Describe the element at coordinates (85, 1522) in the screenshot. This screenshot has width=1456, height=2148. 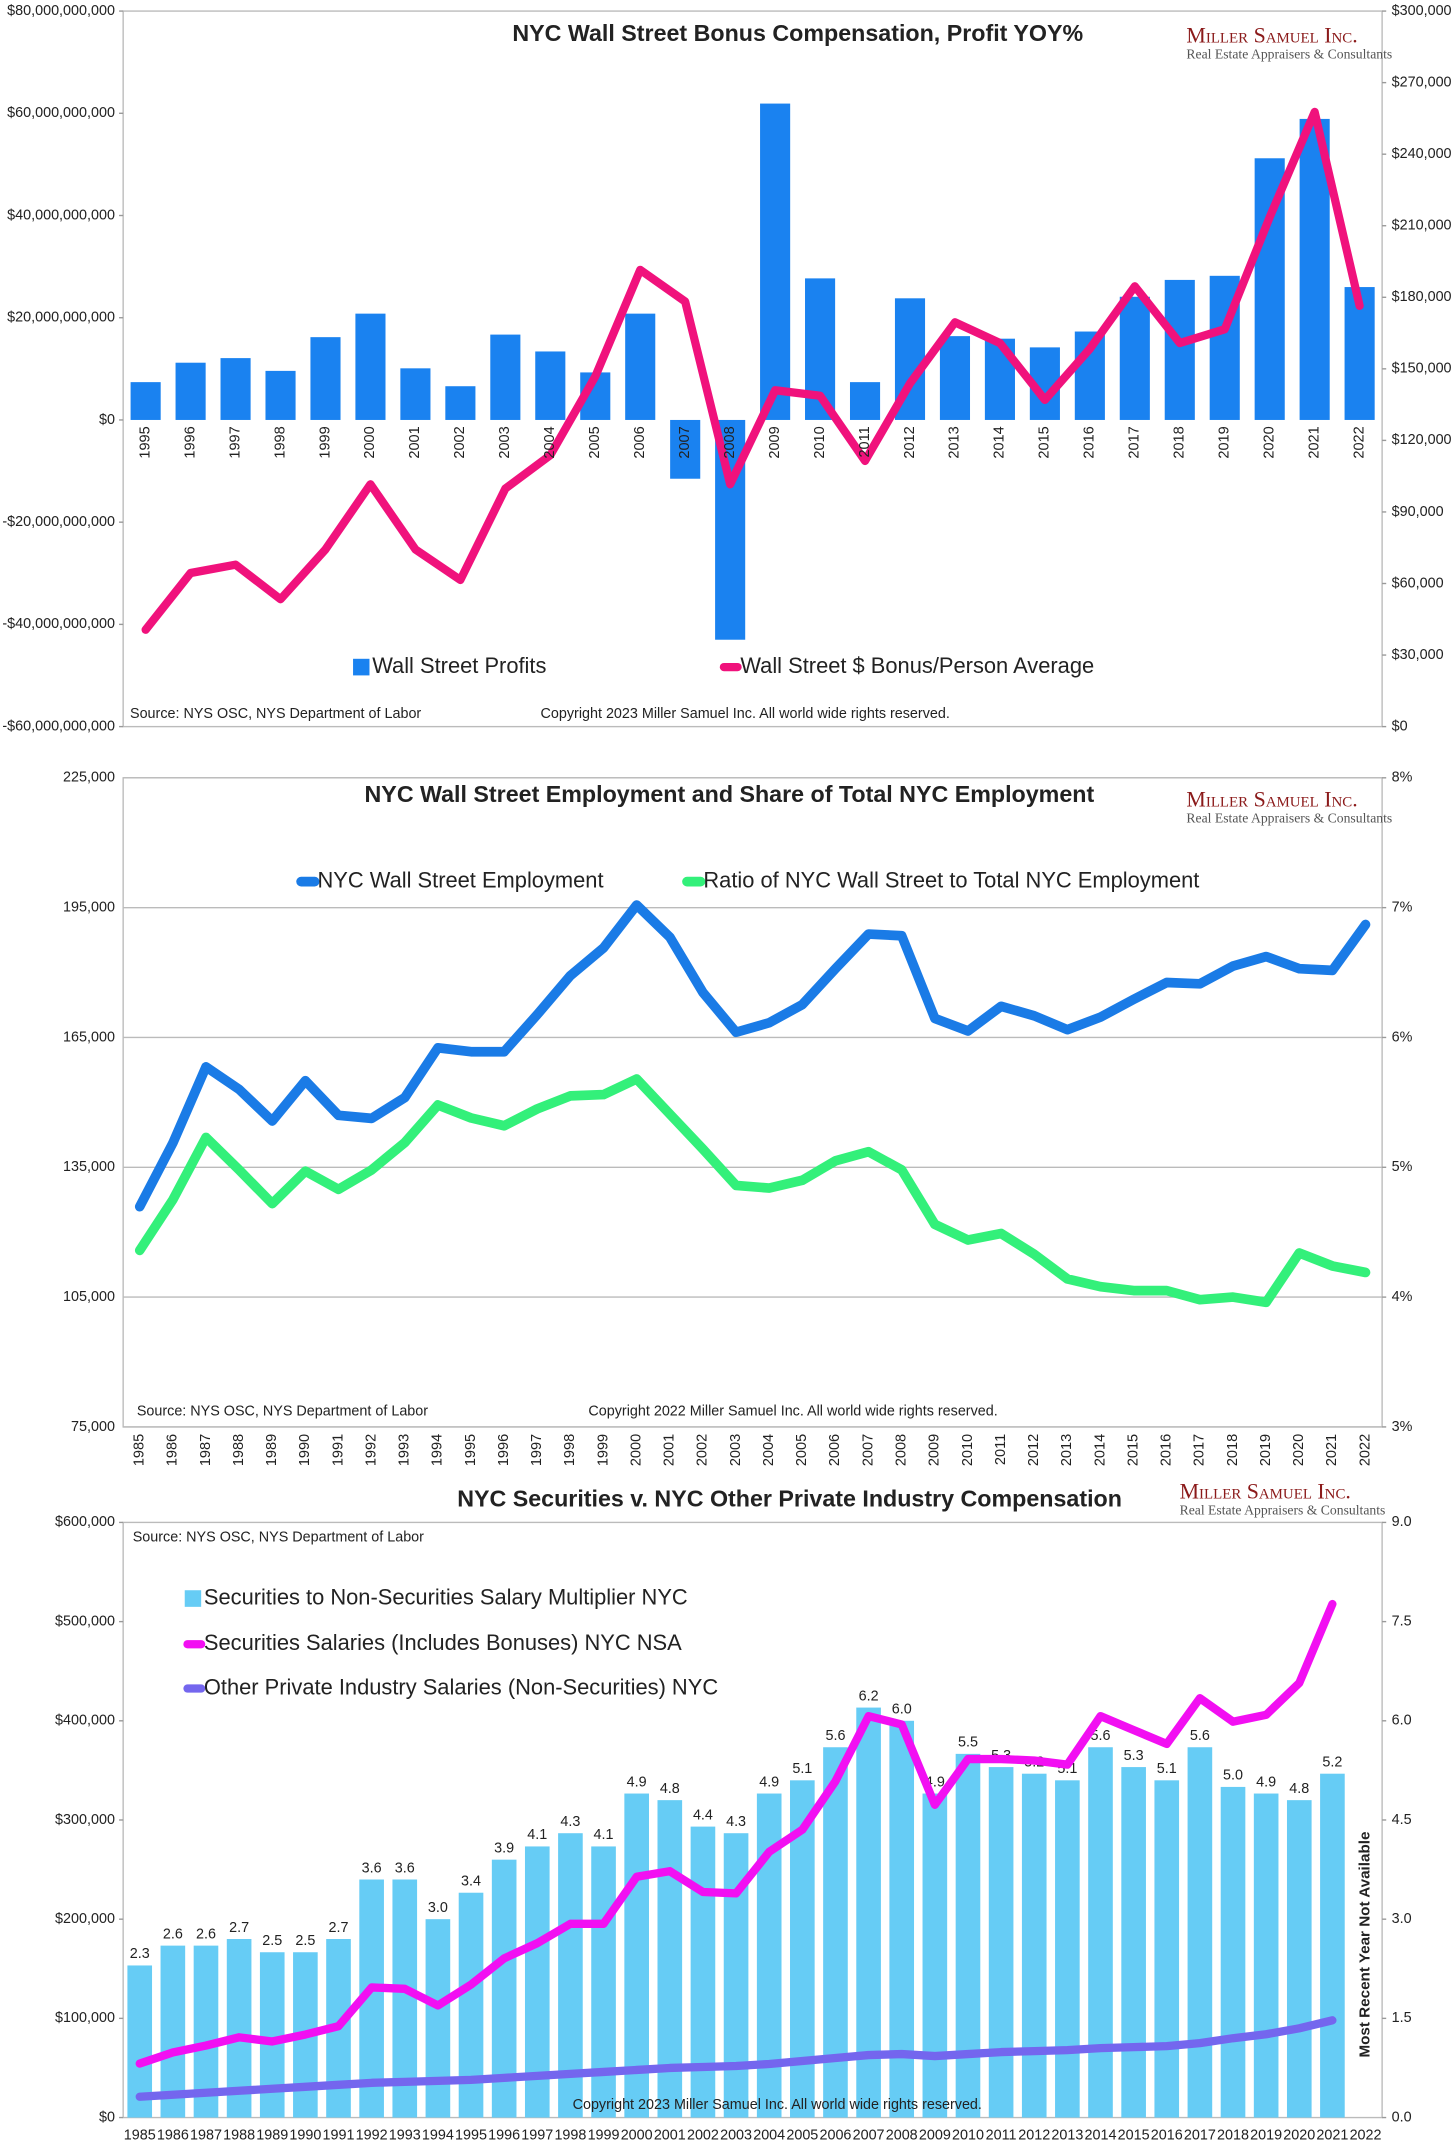
I see `y-tick-label: $600,000` at that location.